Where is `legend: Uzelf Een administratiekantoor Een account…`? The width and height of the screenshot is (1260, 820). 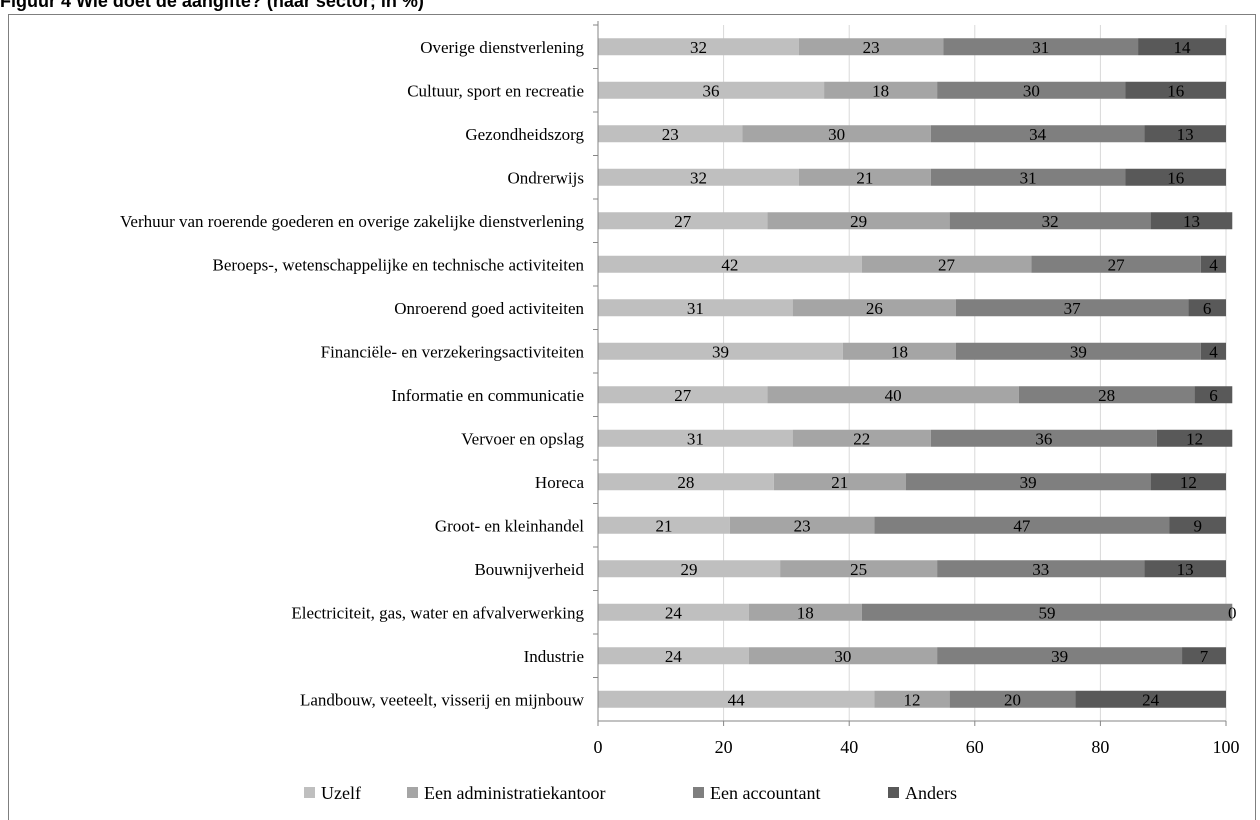 legend: Uzelf Een administratiekantoor Een account… is located at coordinates (630, 793).